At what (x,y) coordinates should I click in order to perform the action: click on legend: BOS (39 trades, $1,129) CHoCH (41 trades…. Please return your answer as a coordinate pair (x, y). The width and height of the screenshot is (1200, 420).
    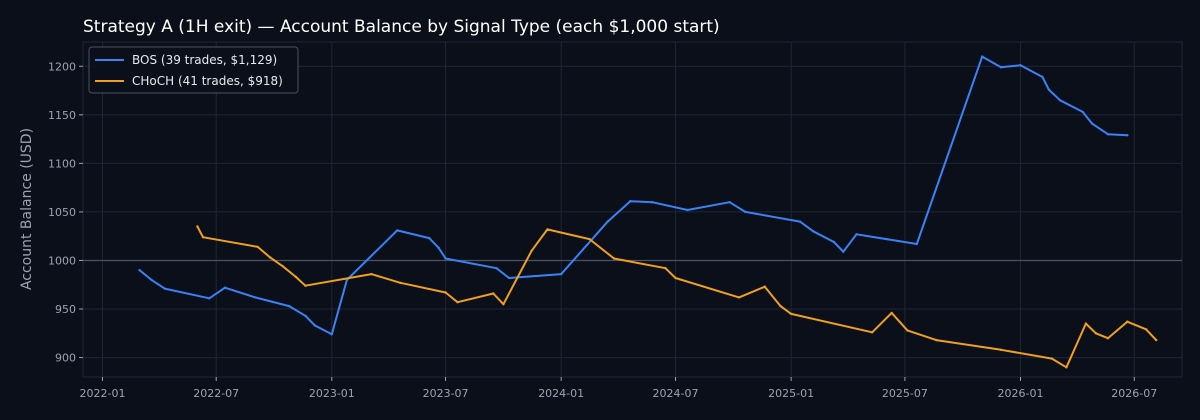
    Looking at the image, I should click on (193, 70).